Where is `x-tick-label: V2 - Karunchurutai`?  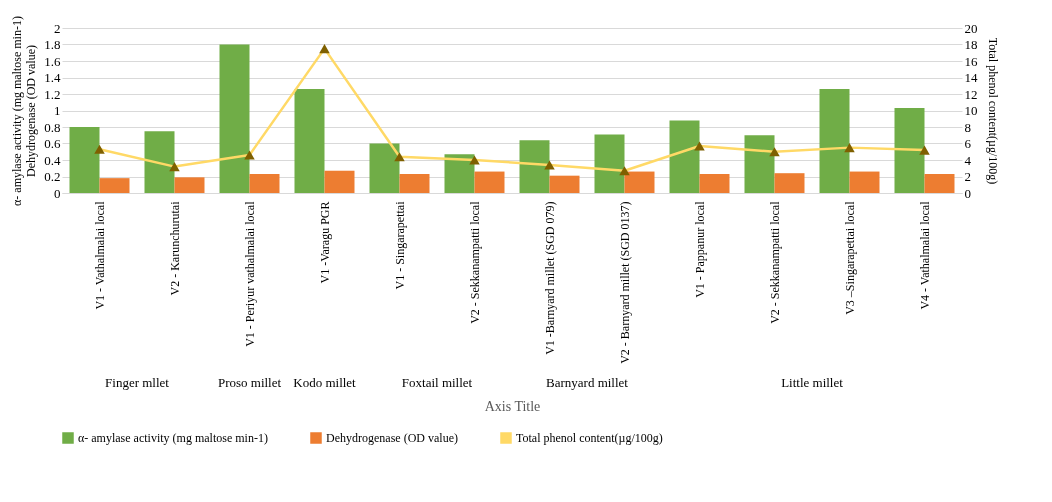 x-tick-label: V2 - Karunchurutai is located at coordinates (174, 248).